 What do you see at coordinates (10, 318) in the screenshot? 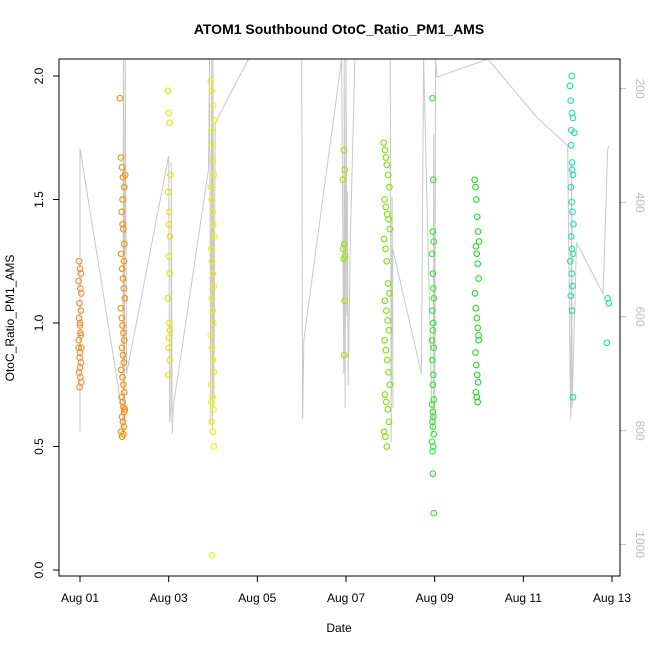
I see `y-axis-label: OtoC_Ratio_PM1_AMS` at bounding box center [10, 318].